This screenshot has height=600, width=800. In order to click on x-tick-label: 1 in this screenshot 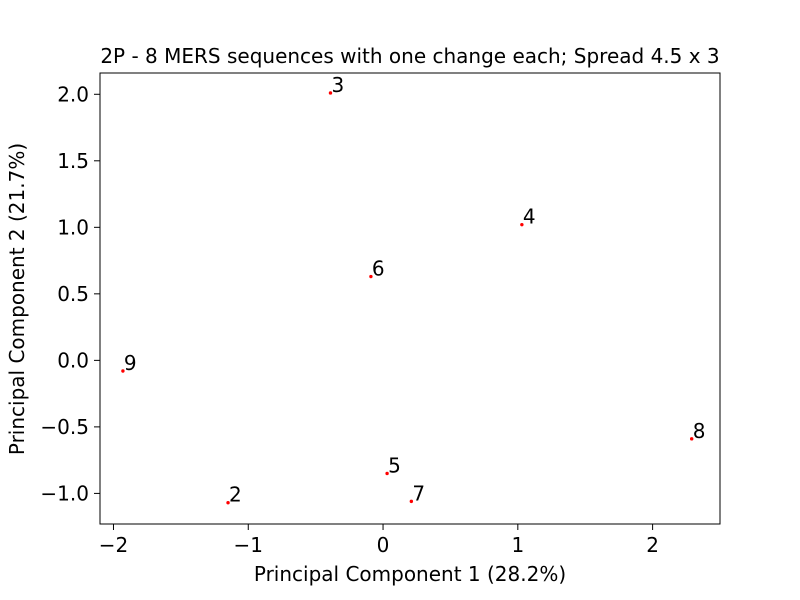, I will do `click(517, 545)`.